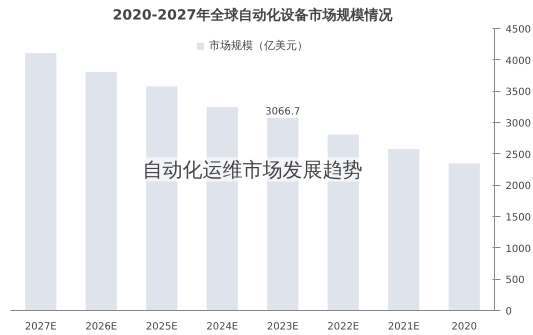 This screenshot has width=533, height=335. What do you see at coordinates (343, 327) in the screenshot?
I see `x-tick-label: 2022E` at bounding box center [343, 327].